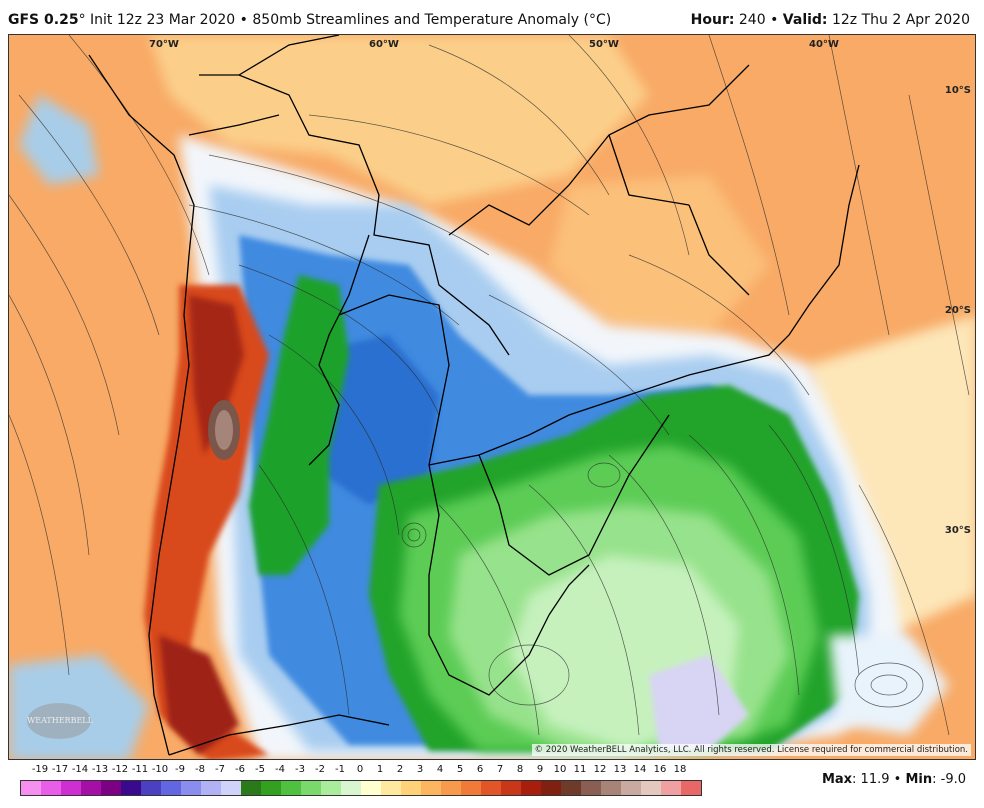 The image size is (984, 808). Describe the element at coordinates (400, 769) in the screenshot. I see `legend-tick-label: 2` at that location.